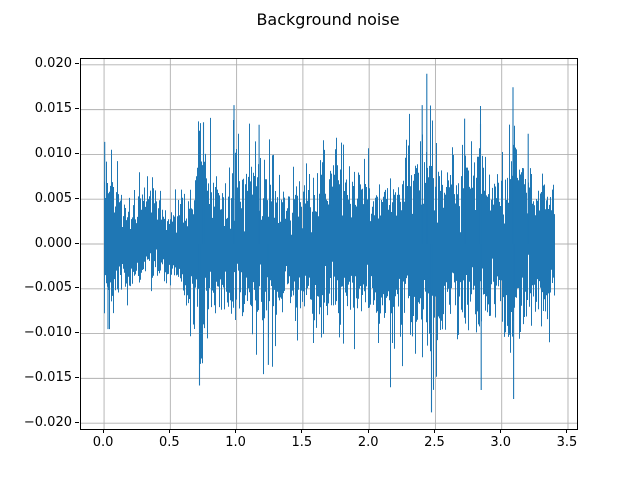  I want to click on x-tick-label: 0.0, so click(103, 442).